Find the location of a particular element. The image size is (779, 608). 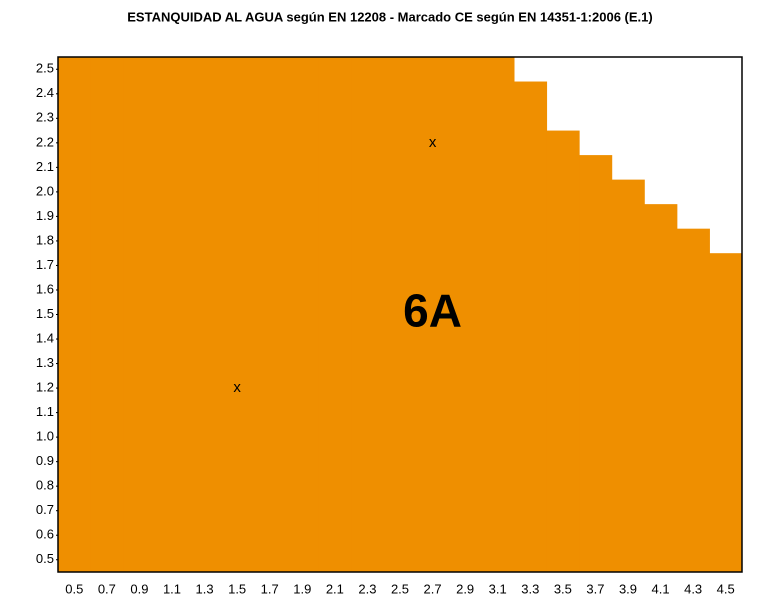

x-tick-label: 3.7 is located at coordinates (595, 588).